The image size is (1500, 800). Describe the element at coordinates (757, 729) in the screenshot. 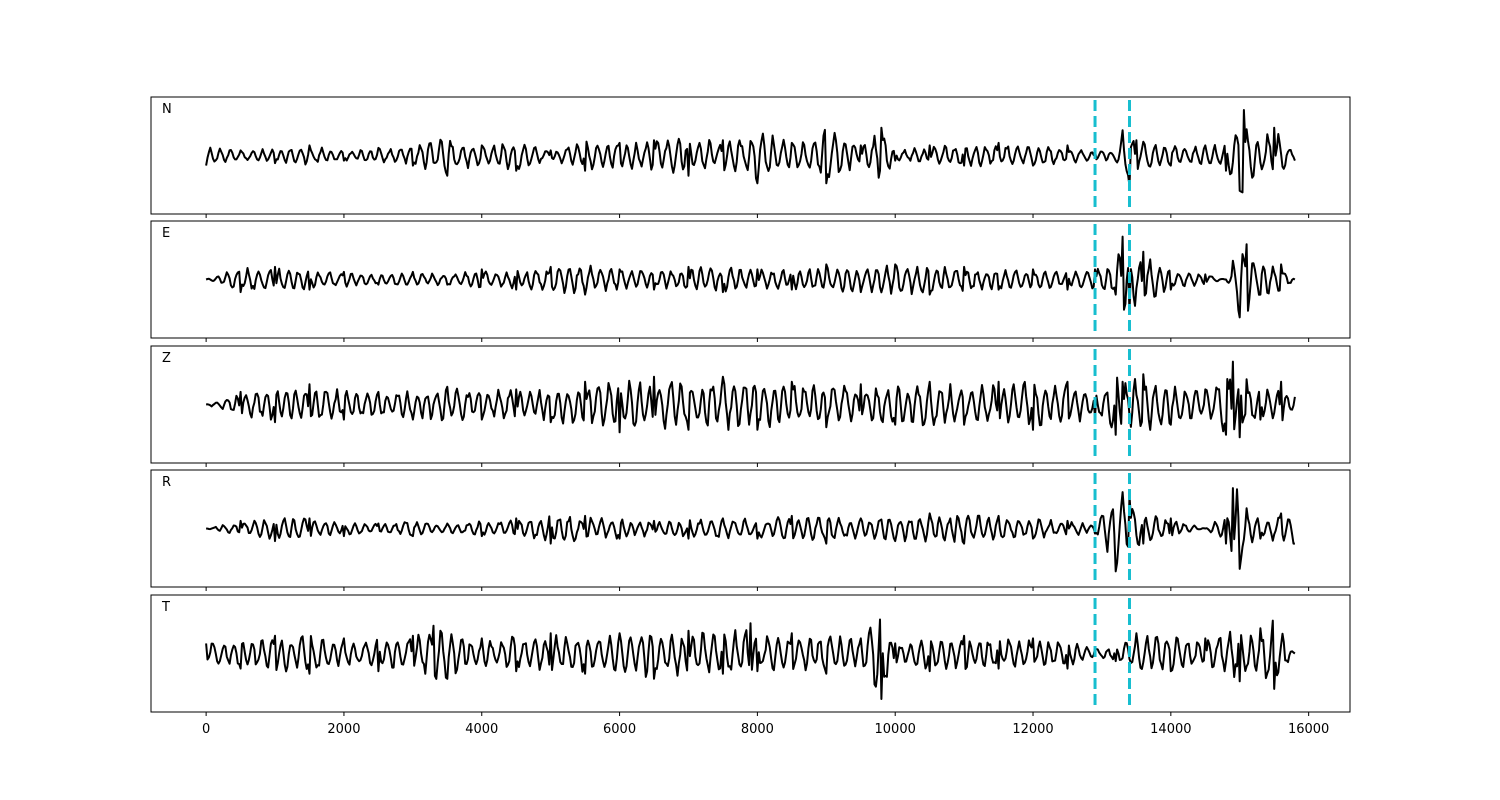

I see `x-tick-label: 8000` at that location.